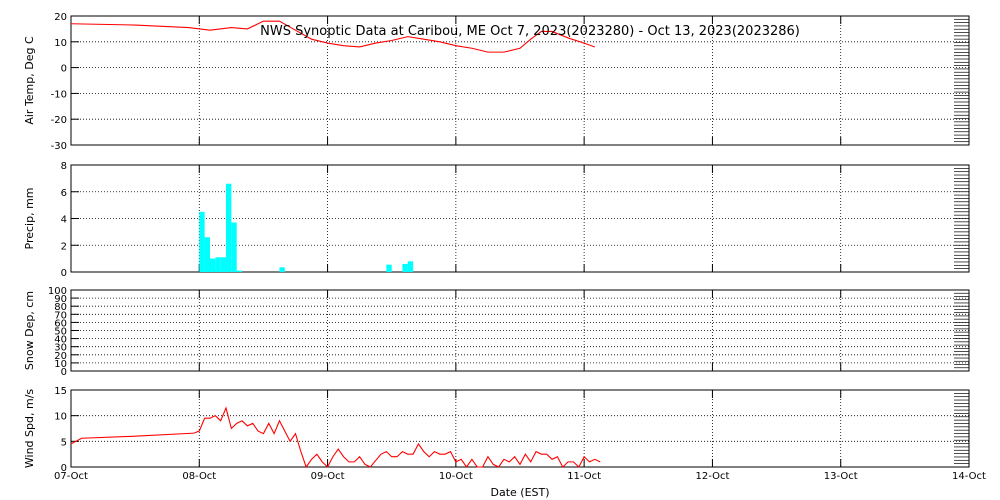 The image size is (1000, 500). What do you see at coordinates (584, 476) in the screenshot?
I see `x-tick-label: 11-Oct` at bounding box center [584, 476].